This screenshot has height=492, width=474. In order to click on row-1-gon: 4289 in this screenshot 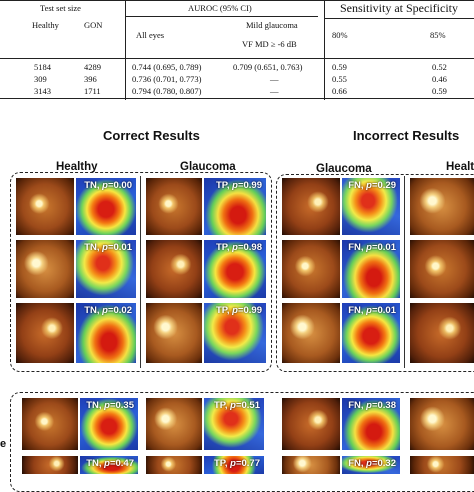, I will do `click(92, 67)`.